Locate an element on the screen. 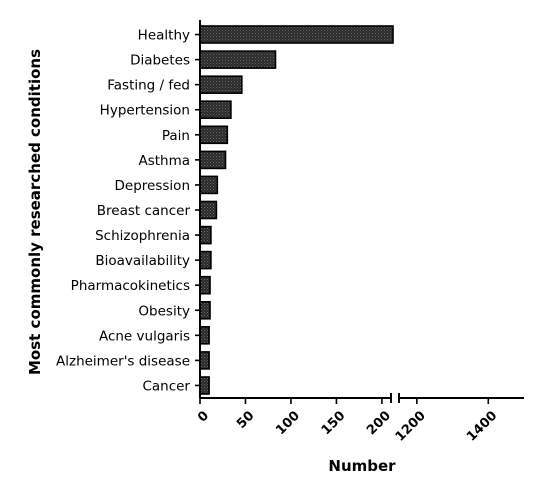  category-label: Fasting / fed is located at coordinates (148, 86).